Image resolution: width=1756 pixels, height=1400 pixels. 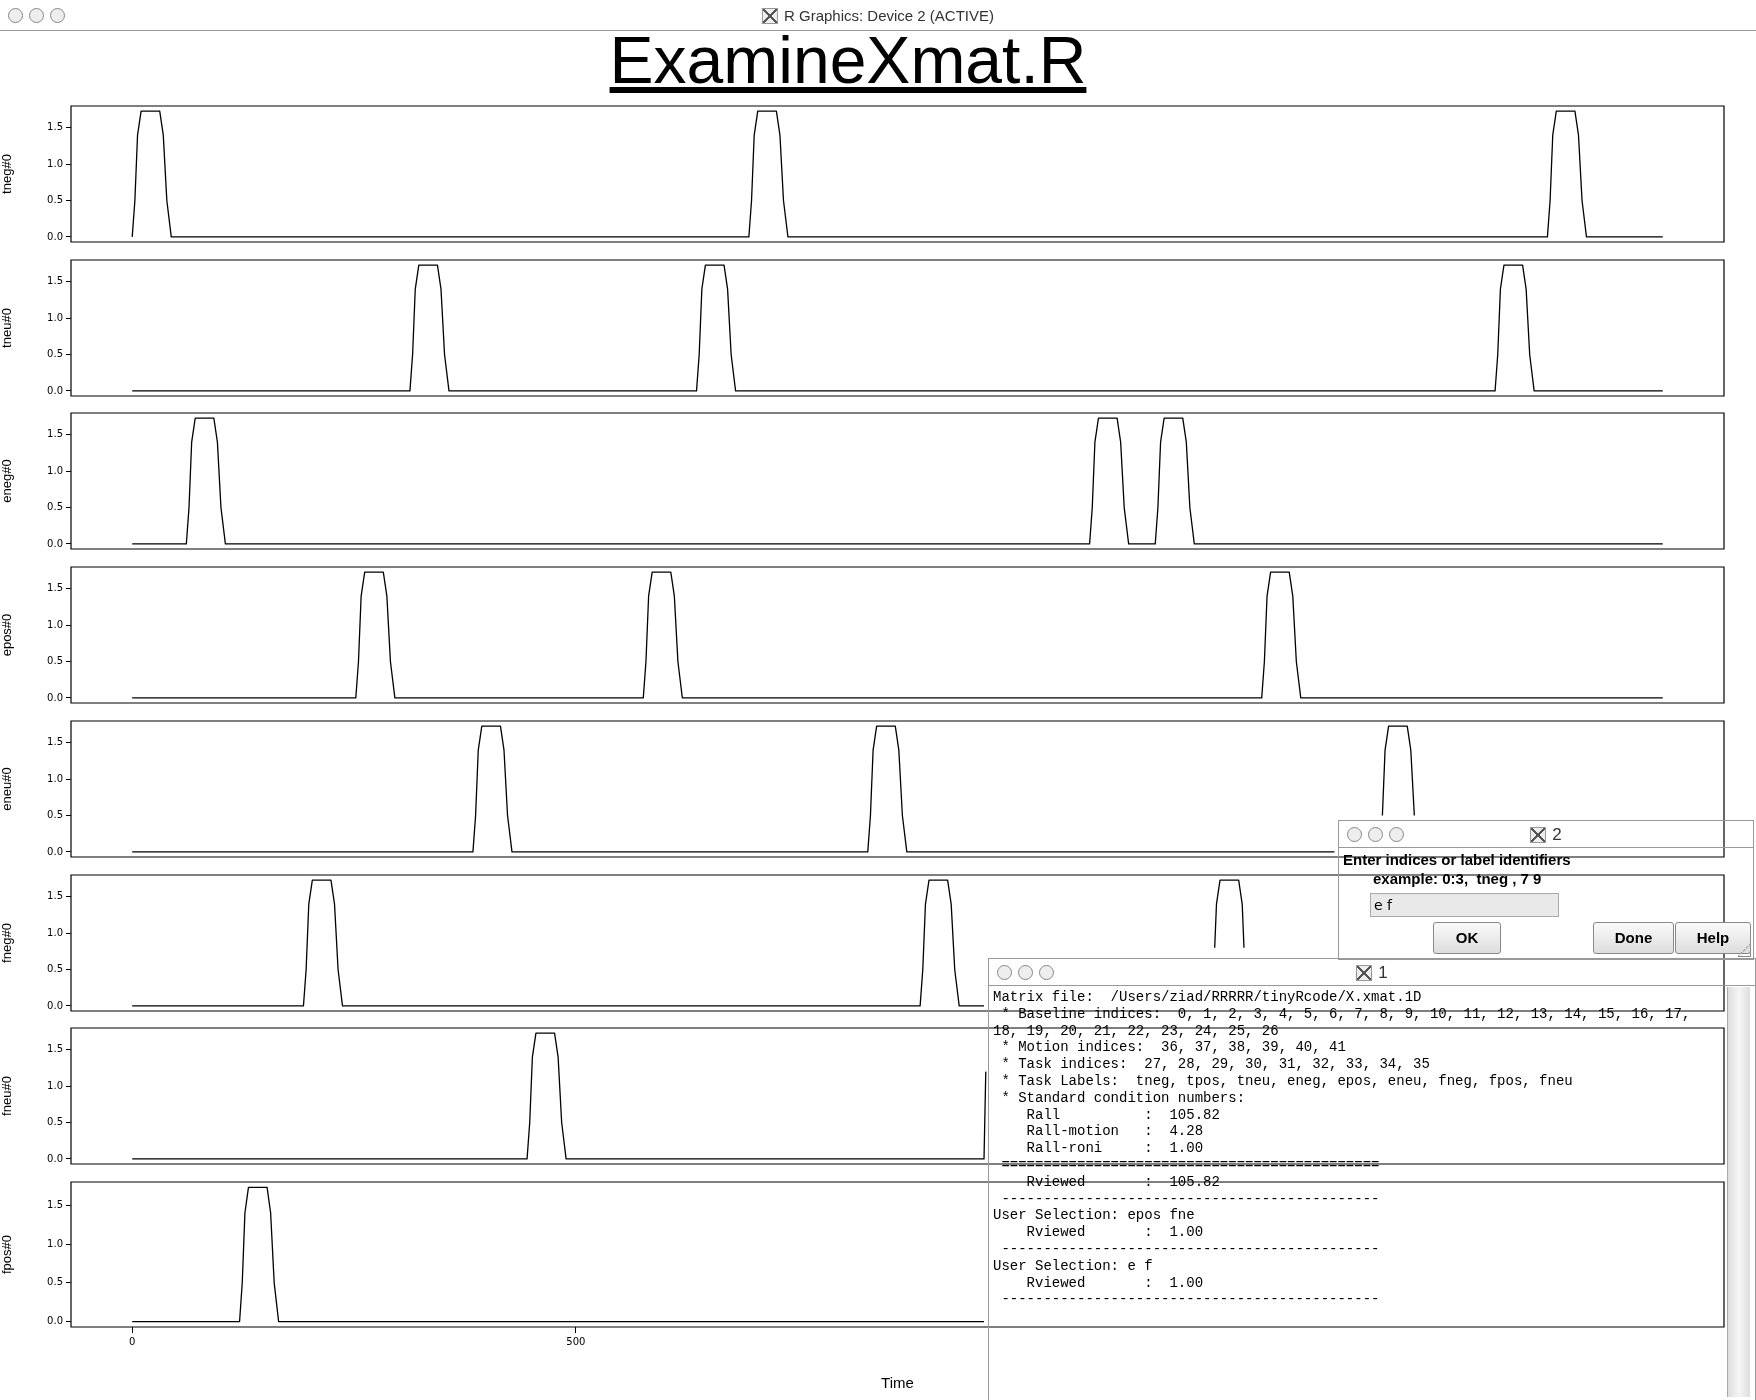 I want to click on title-bar: R Graphics: Device 2 (ACTIVE), so click(x=878, y=15).